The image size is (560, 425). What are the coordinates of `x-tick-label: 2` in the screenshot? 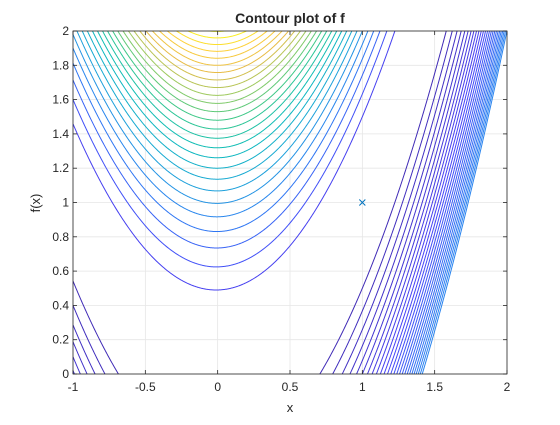 It's located at (507, 387).